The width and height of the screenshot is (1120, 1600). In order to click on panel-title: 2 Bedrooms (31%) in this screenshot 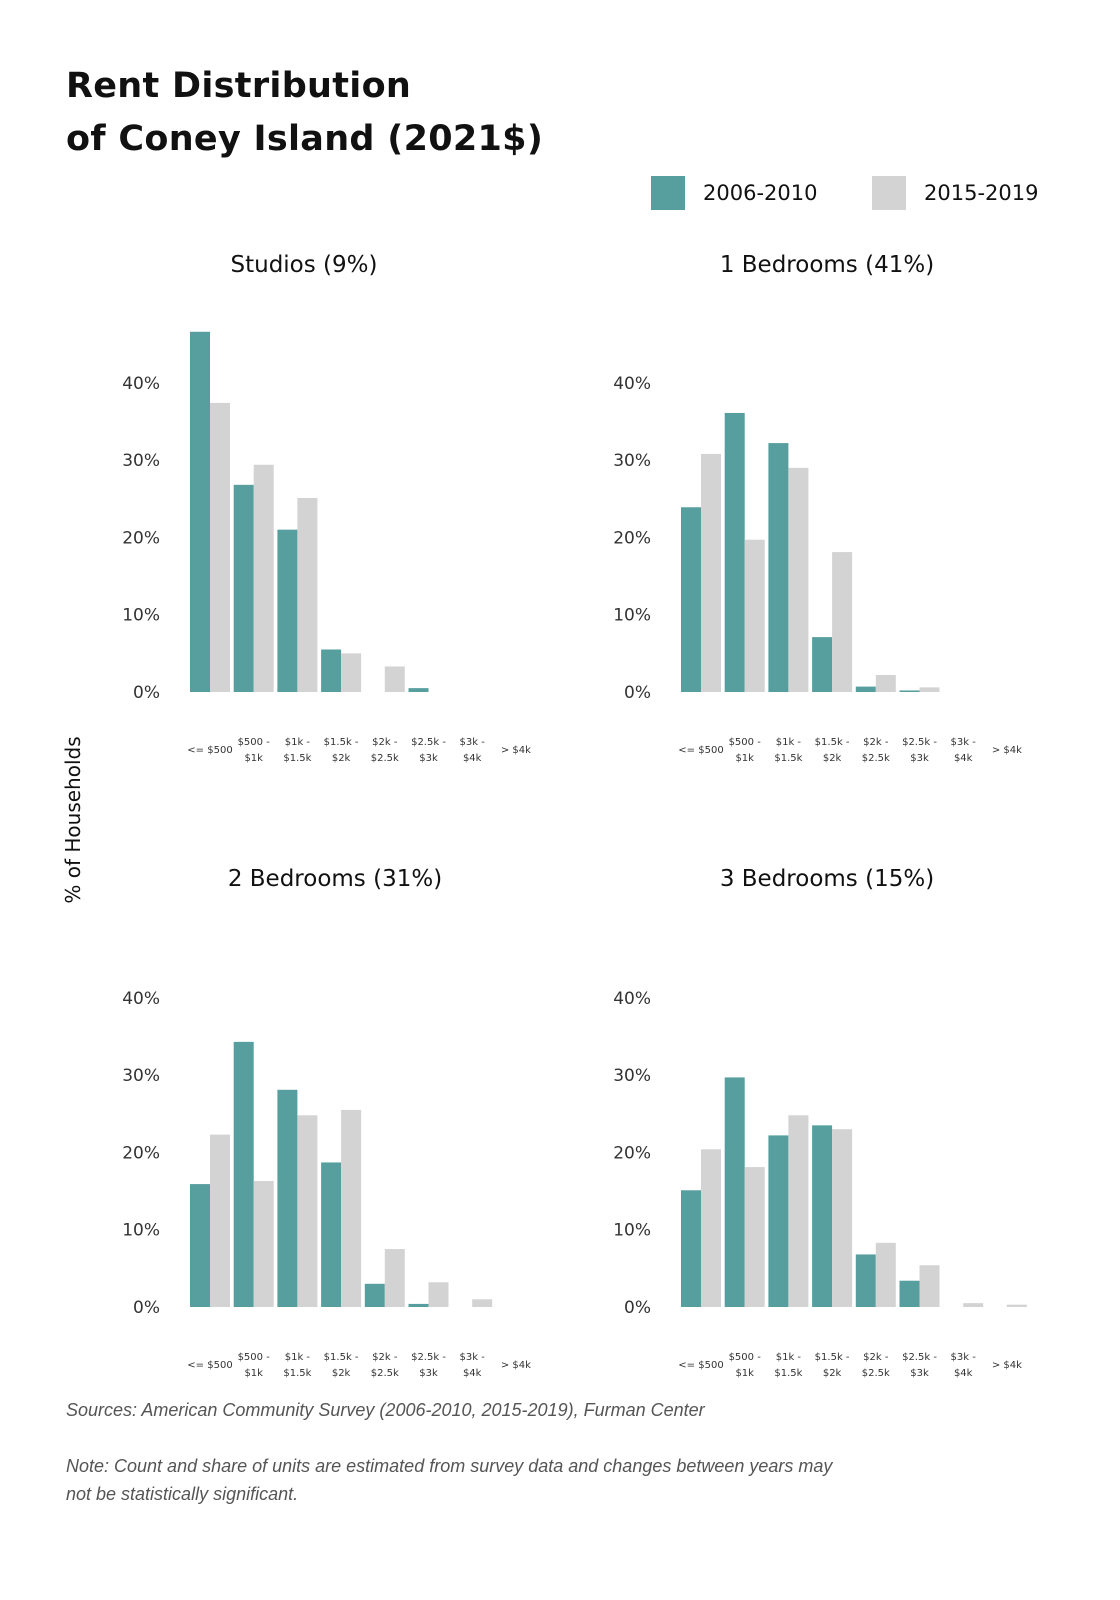, I will do `click(335, 879)`.